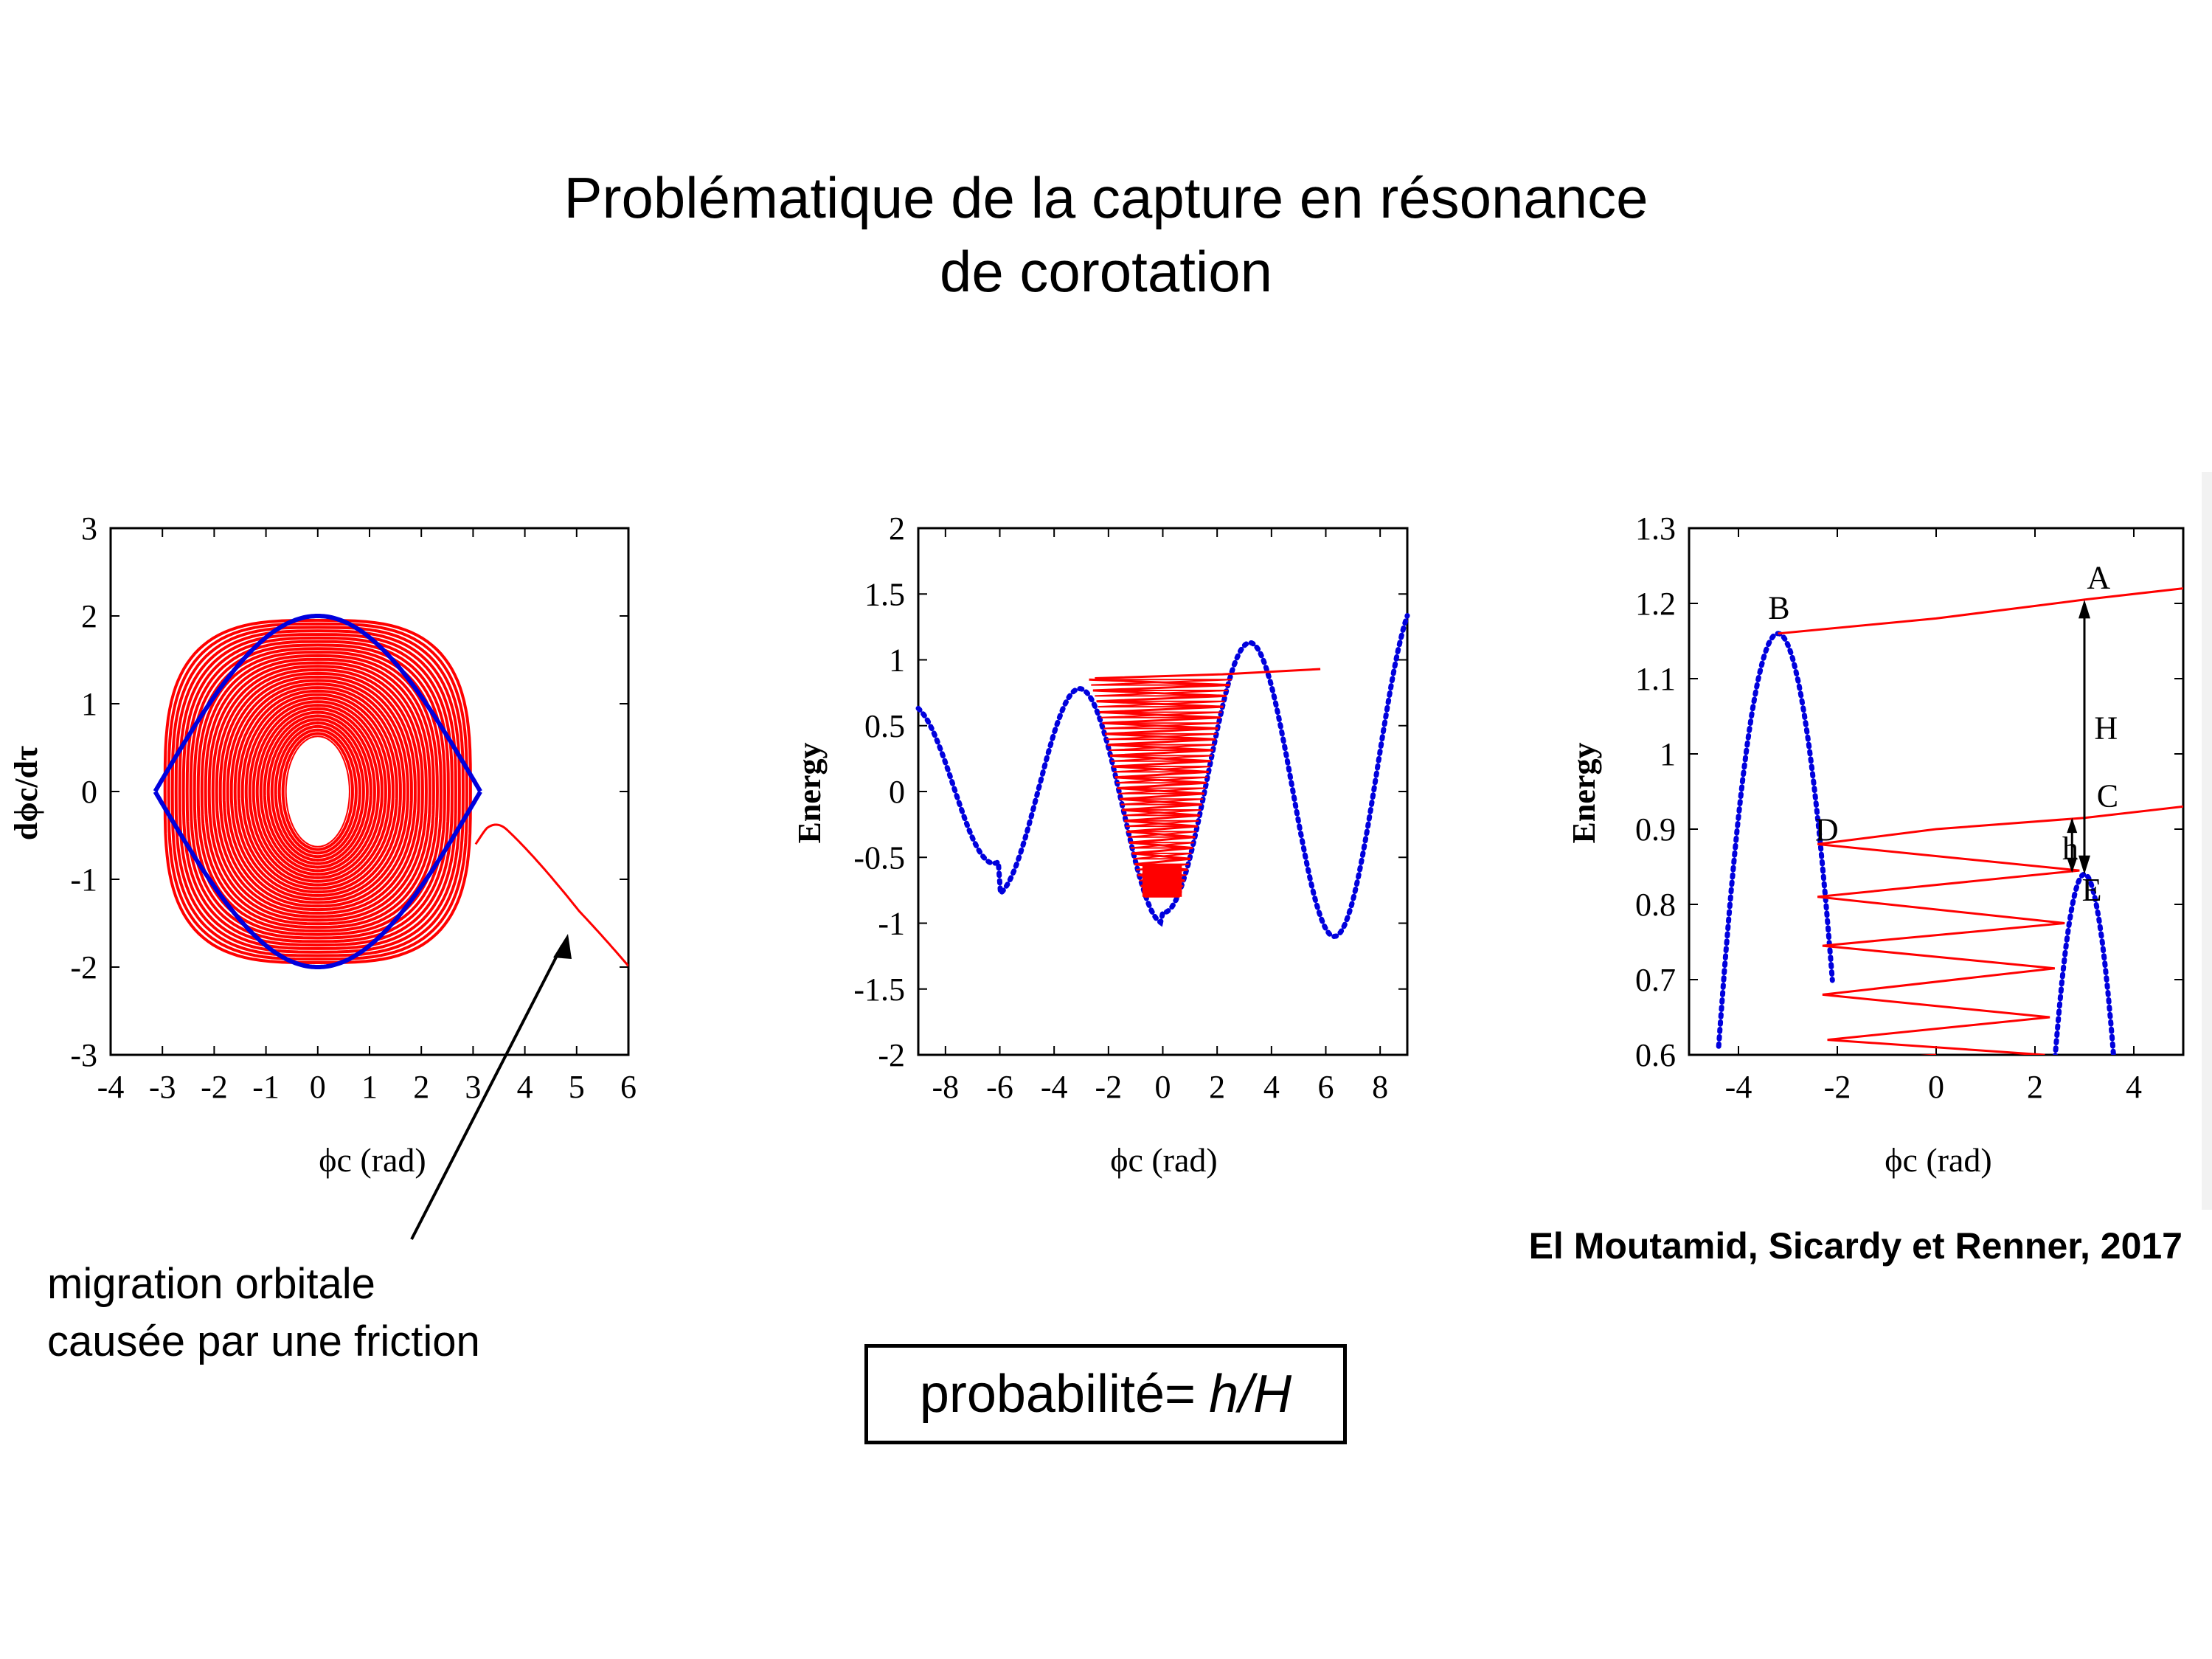  What do you see at coordinates (577, 1087) in the screenshot?
I see `x-tick-label: 5` at bounding box center [577, 1087].